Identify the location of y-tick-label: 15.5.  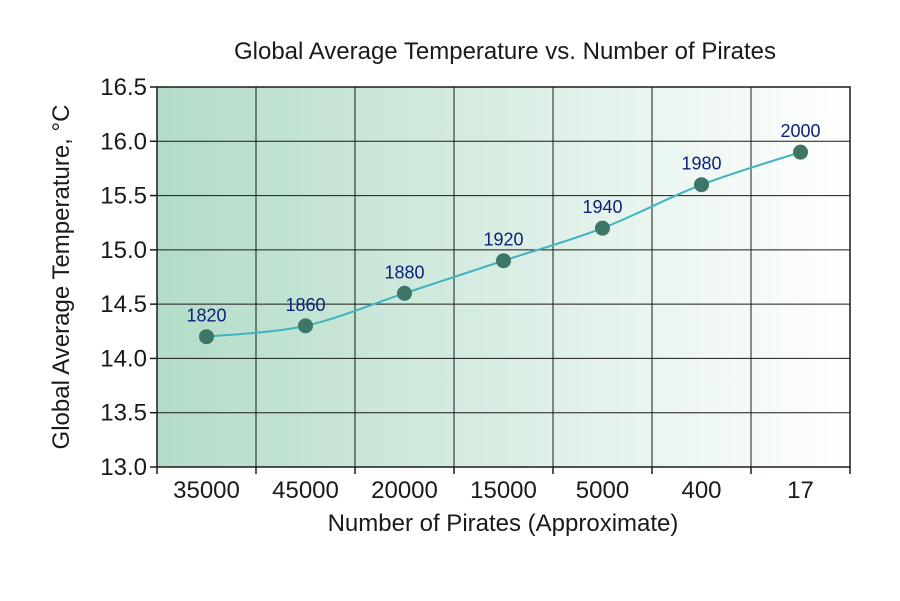
(123, 196).